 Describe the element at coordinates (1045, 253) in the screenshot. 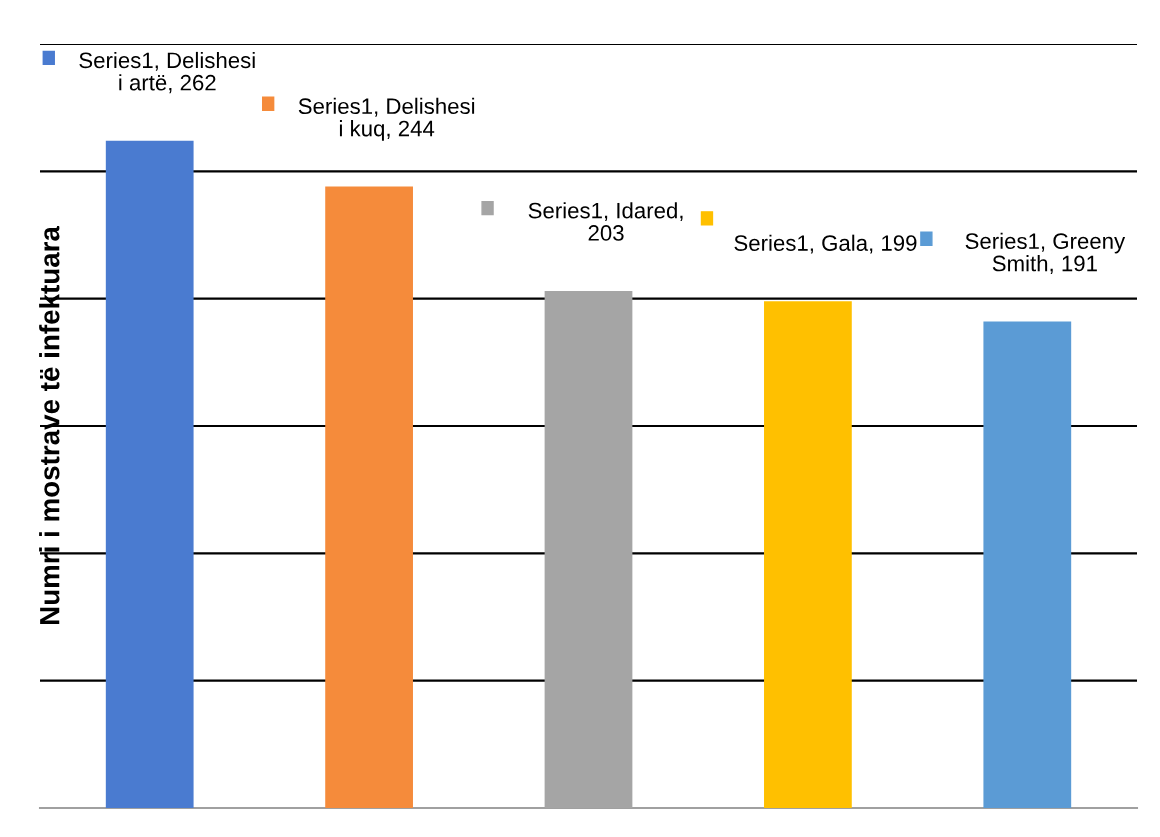

I see `data-label: Series1, Greeny Smith, 191` at that location.